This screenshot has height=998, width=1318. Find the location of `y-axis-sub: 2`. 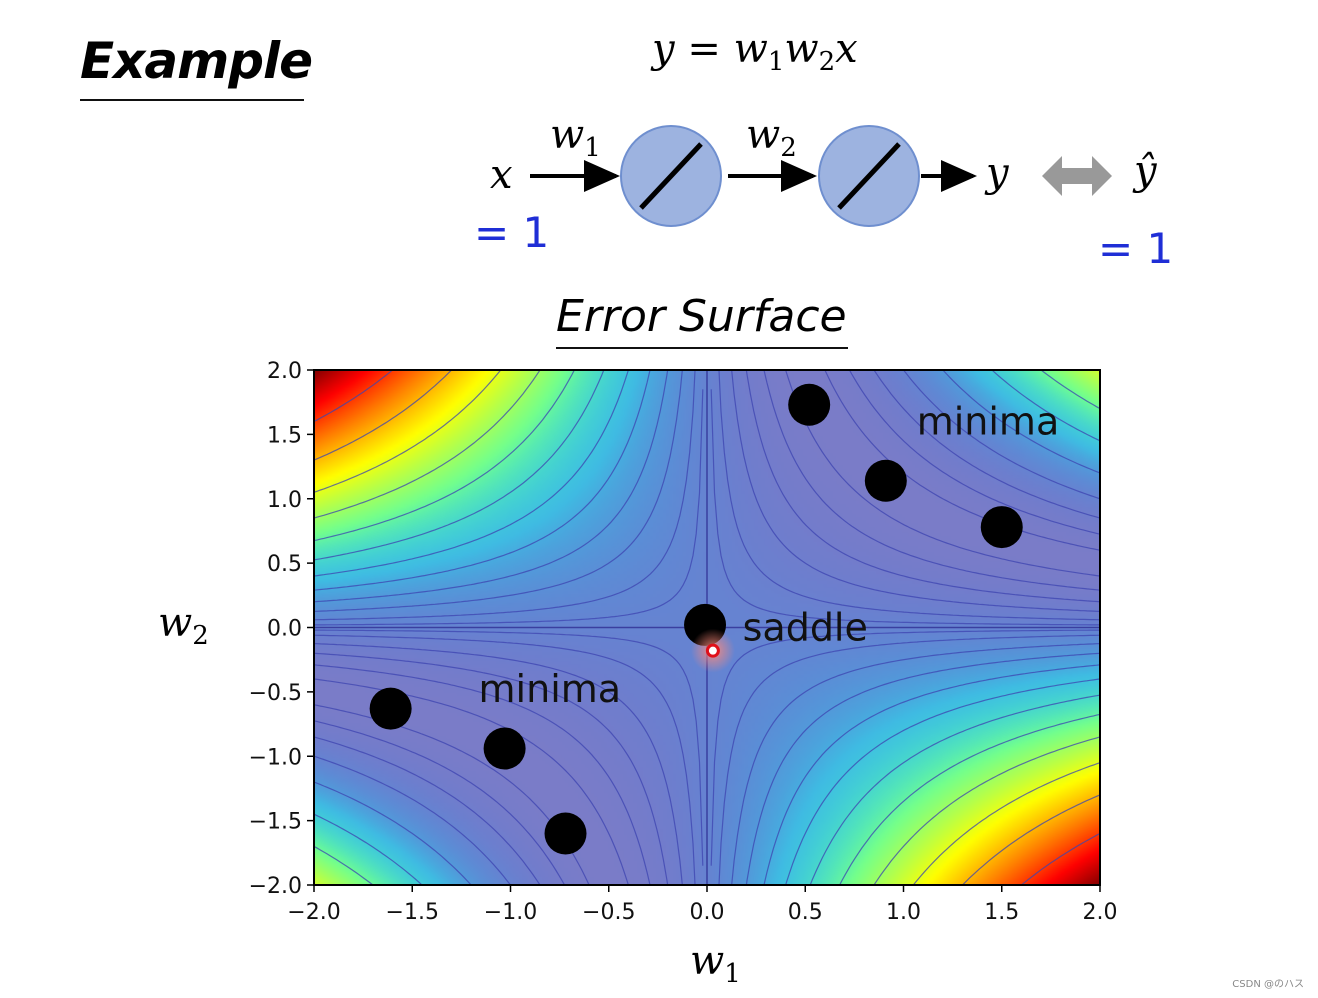

y-axis-sub: 2 is located at coordinates (200, 635).